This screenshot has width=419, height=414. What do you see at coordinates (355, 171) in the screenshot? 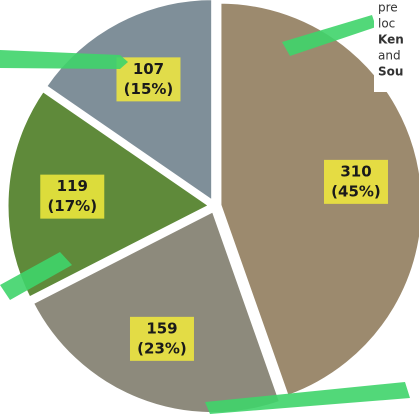
I see `value-label: 310` at bounding box center [355, 171].